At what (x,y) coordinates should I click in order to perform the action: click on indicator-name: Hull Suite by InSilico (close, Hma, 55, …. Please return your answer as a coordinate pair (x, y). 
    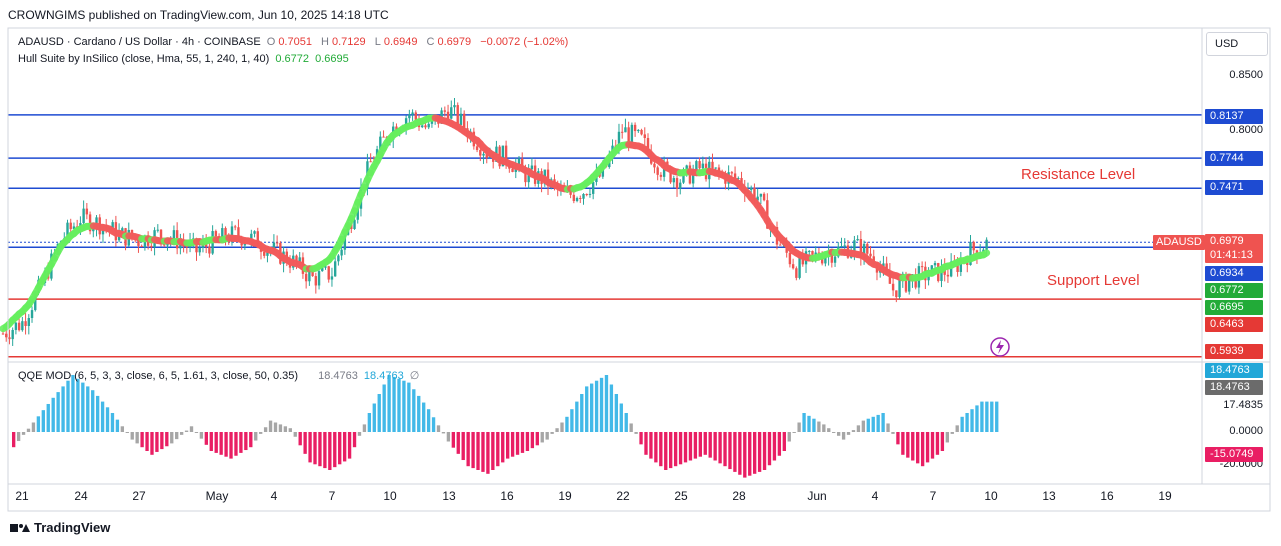
    Looking at the image, I should click on (144, 59).